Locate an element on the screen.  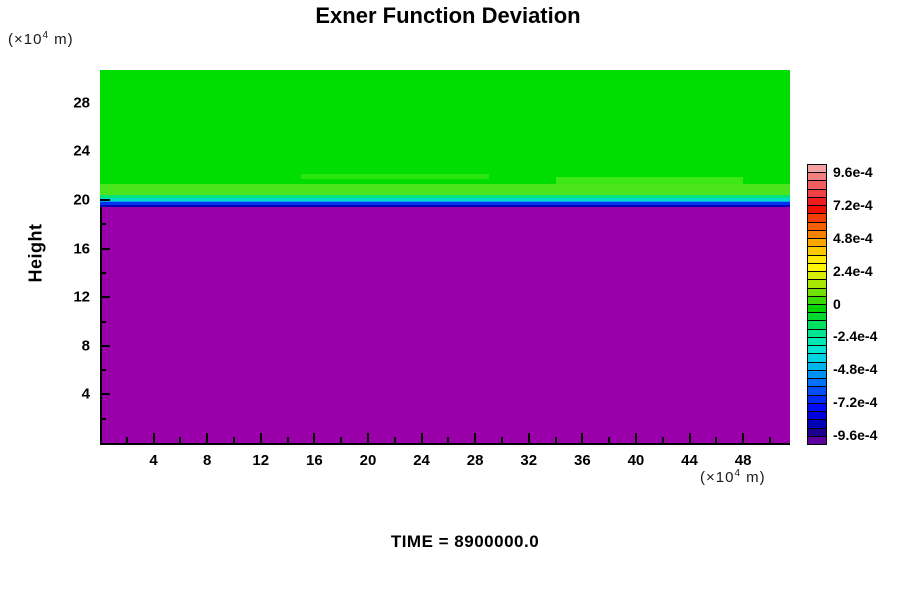
x-tick-label: 8 is located at coordinates (207, 460).